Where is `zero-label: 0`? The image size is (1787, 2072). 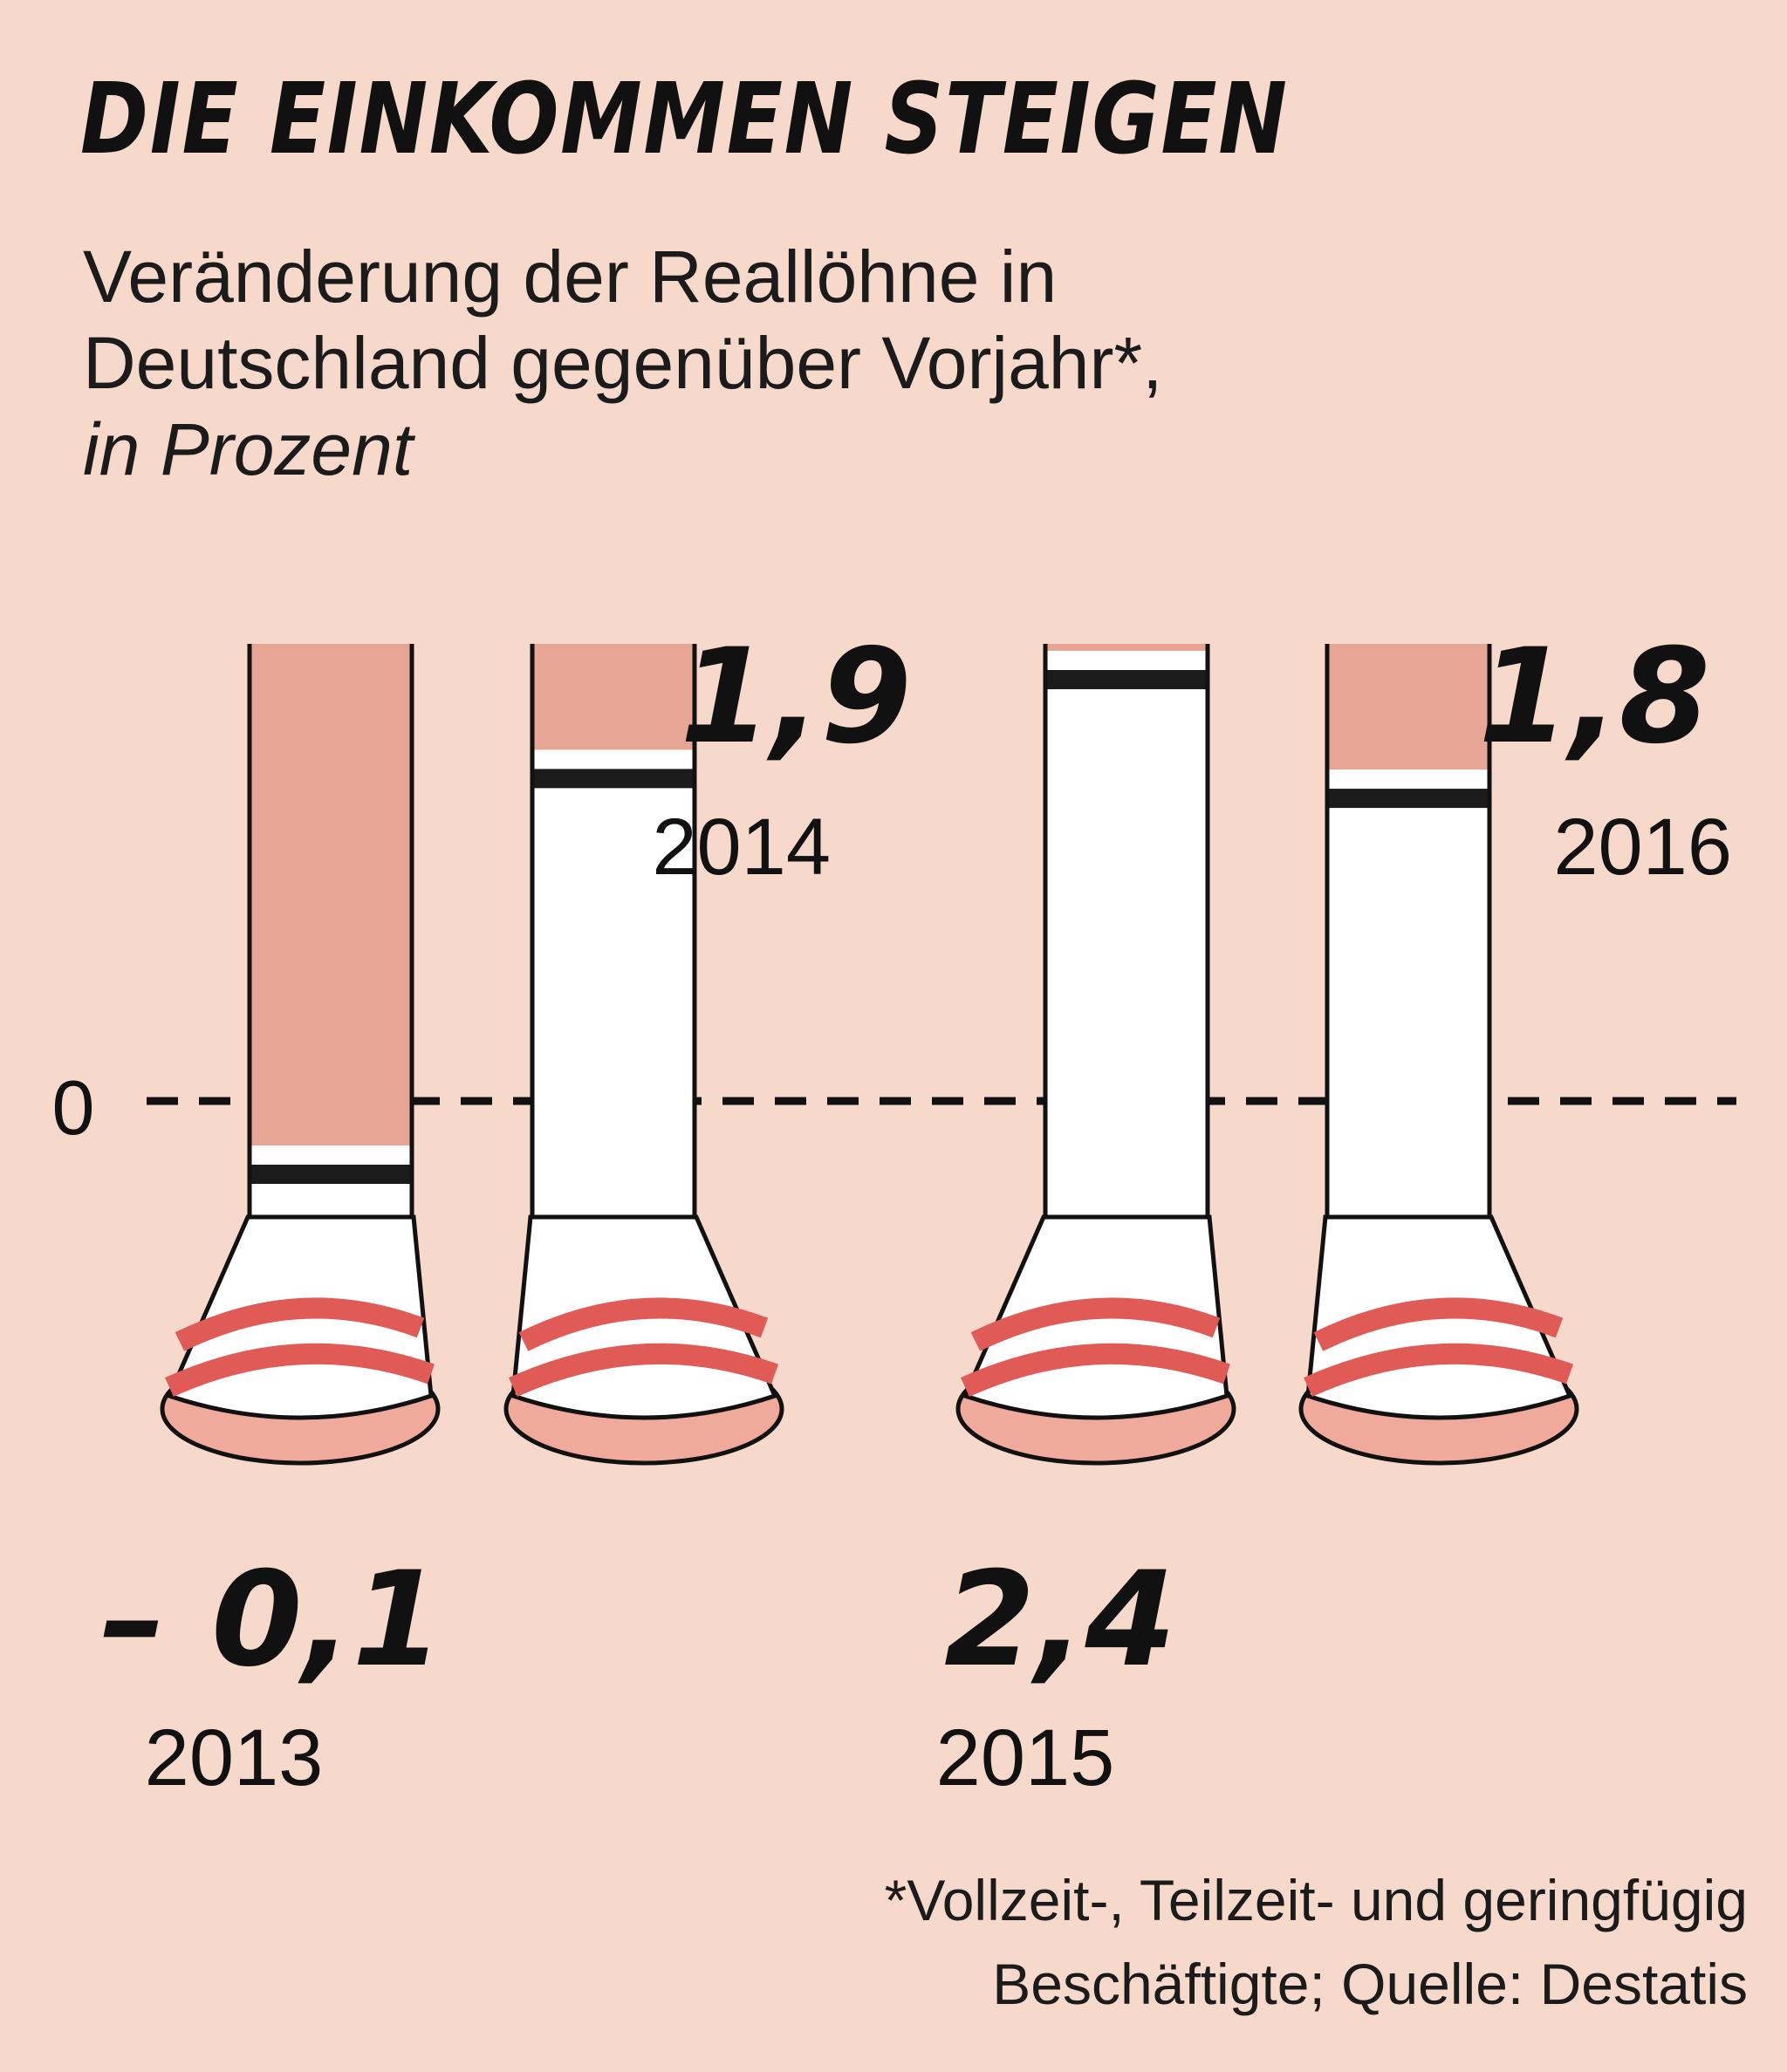 zero-label: 0 is located at coordinates (74, 1108).